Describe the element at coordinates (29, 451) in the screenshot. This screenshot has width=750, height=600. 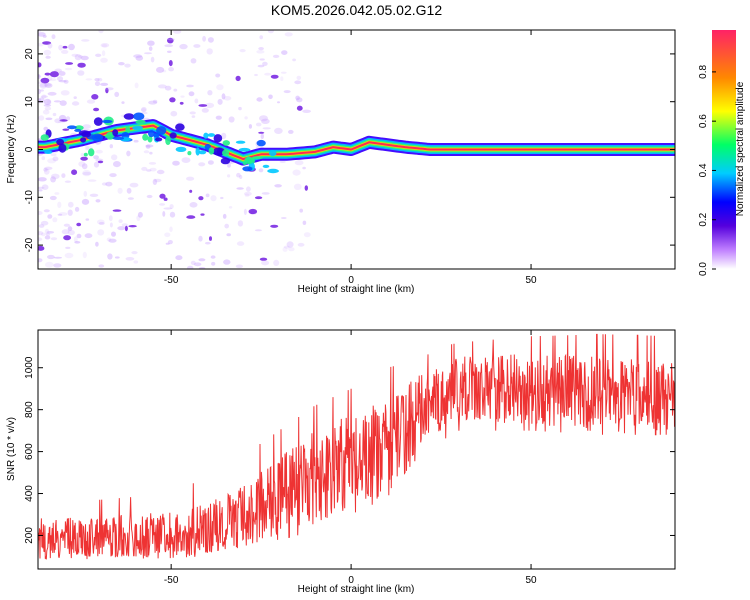
I see `y-tick-label: 600` at that location.